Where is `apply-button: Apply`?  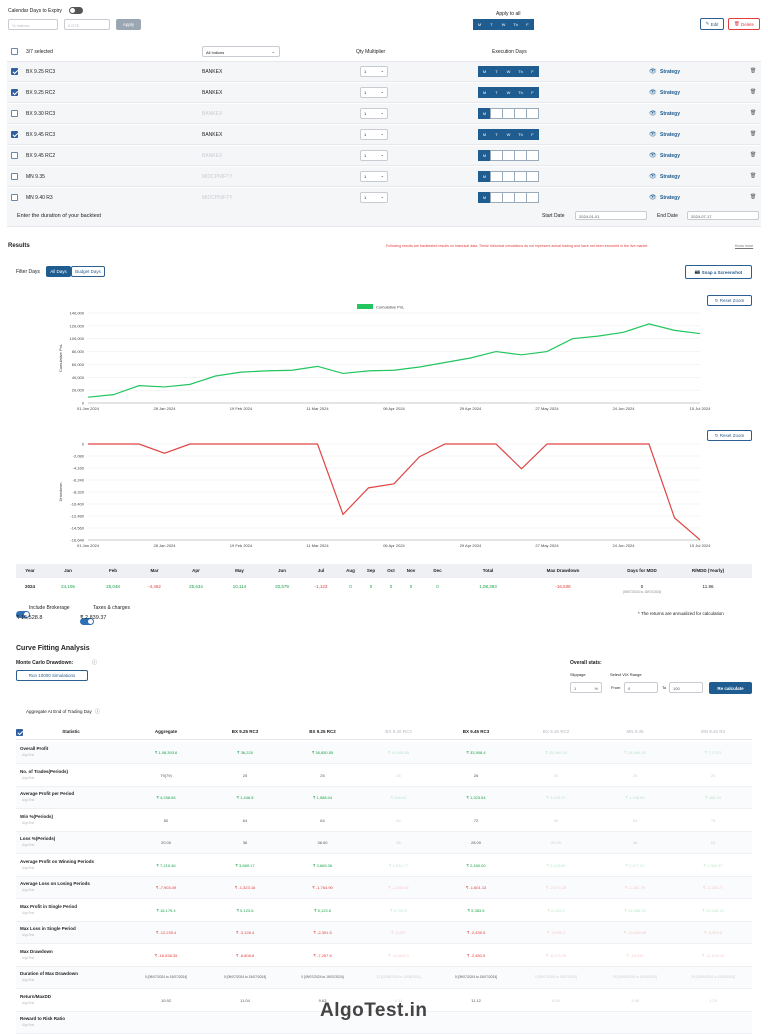
apply-button: Apply is located at coordinates (128, 24).